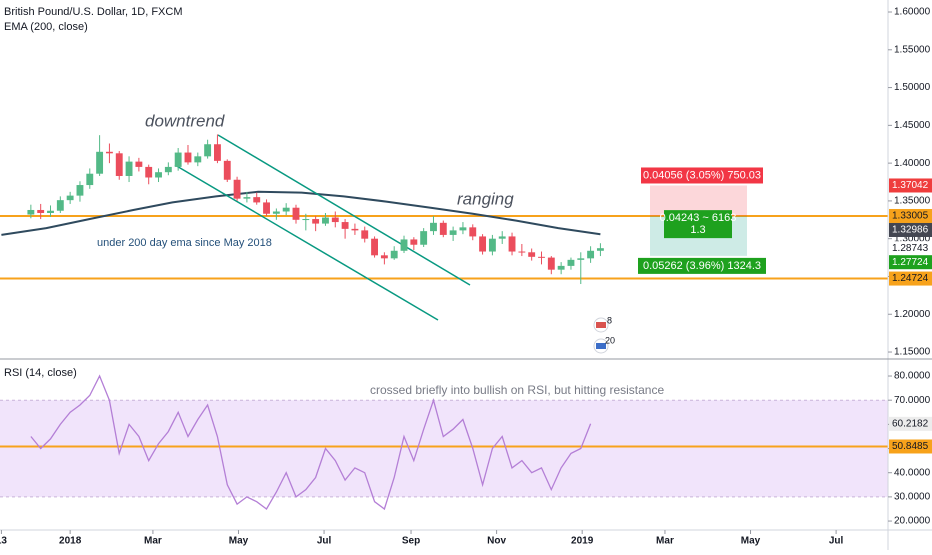  I want to click on y-tick-label: 1.60000, so click(912, 12).